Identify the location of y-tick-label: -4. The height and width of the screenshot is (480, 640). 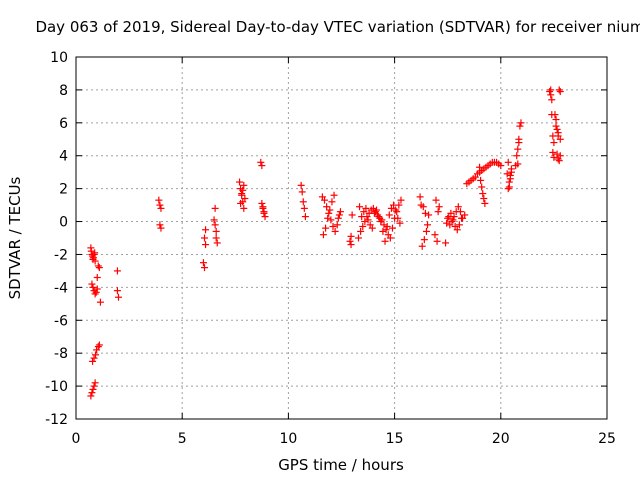
(61, 288).